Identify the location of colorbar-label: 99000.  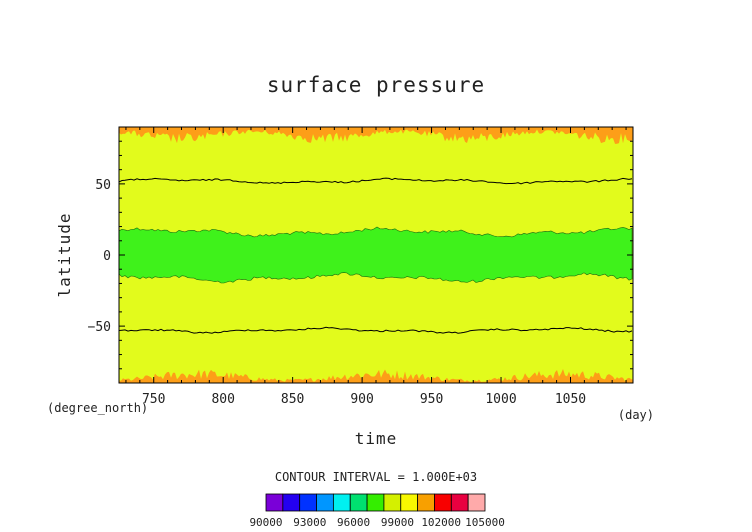
(397, 522).